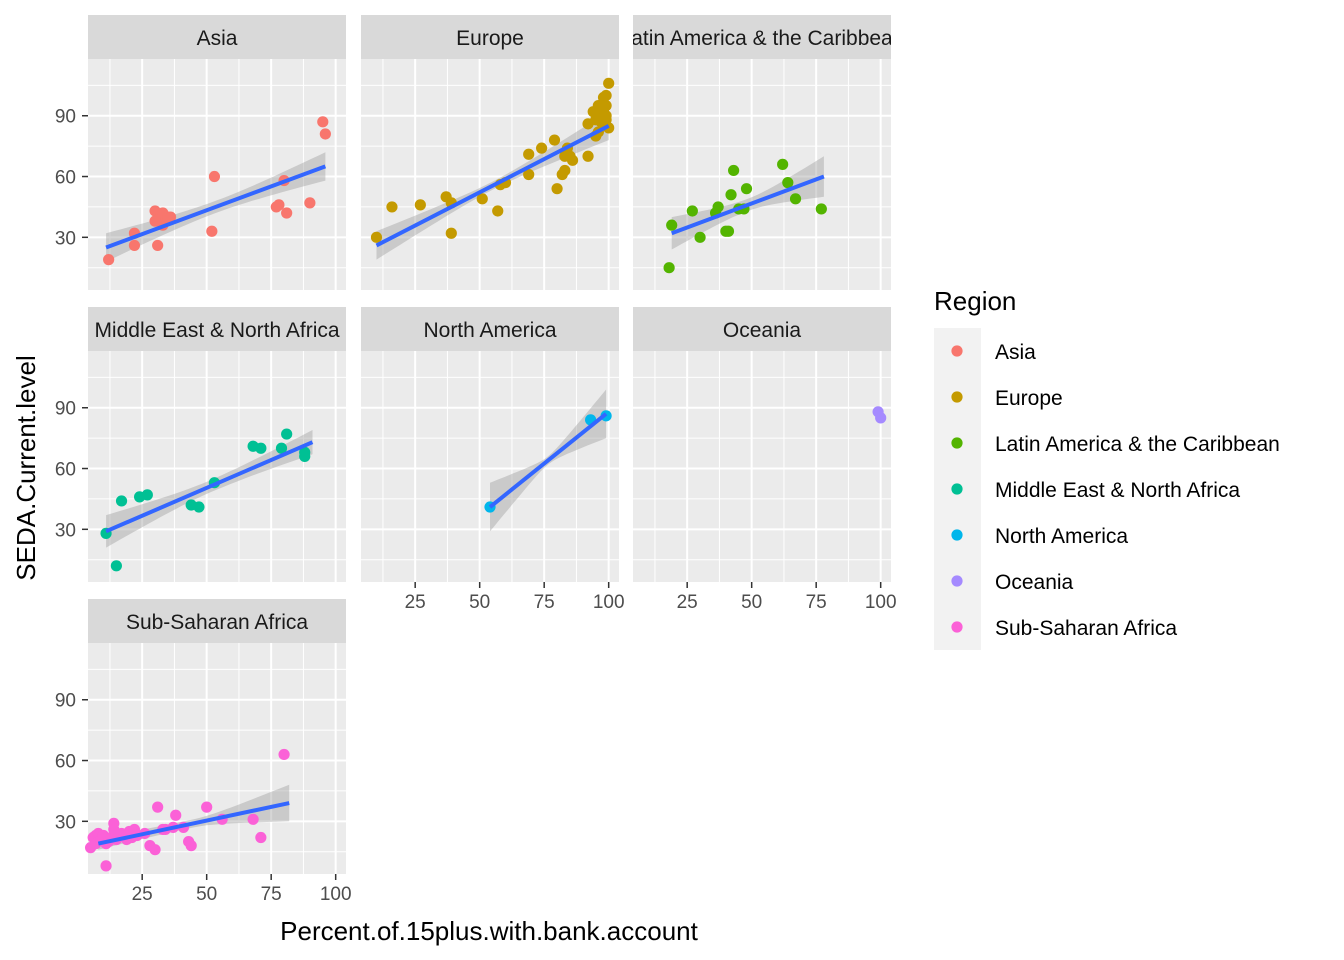 This screenshot has height=960, width=1344. I want to click on facet-latin-america-the-caribbean: Latin America & the Caribbean, so click(762, 152).